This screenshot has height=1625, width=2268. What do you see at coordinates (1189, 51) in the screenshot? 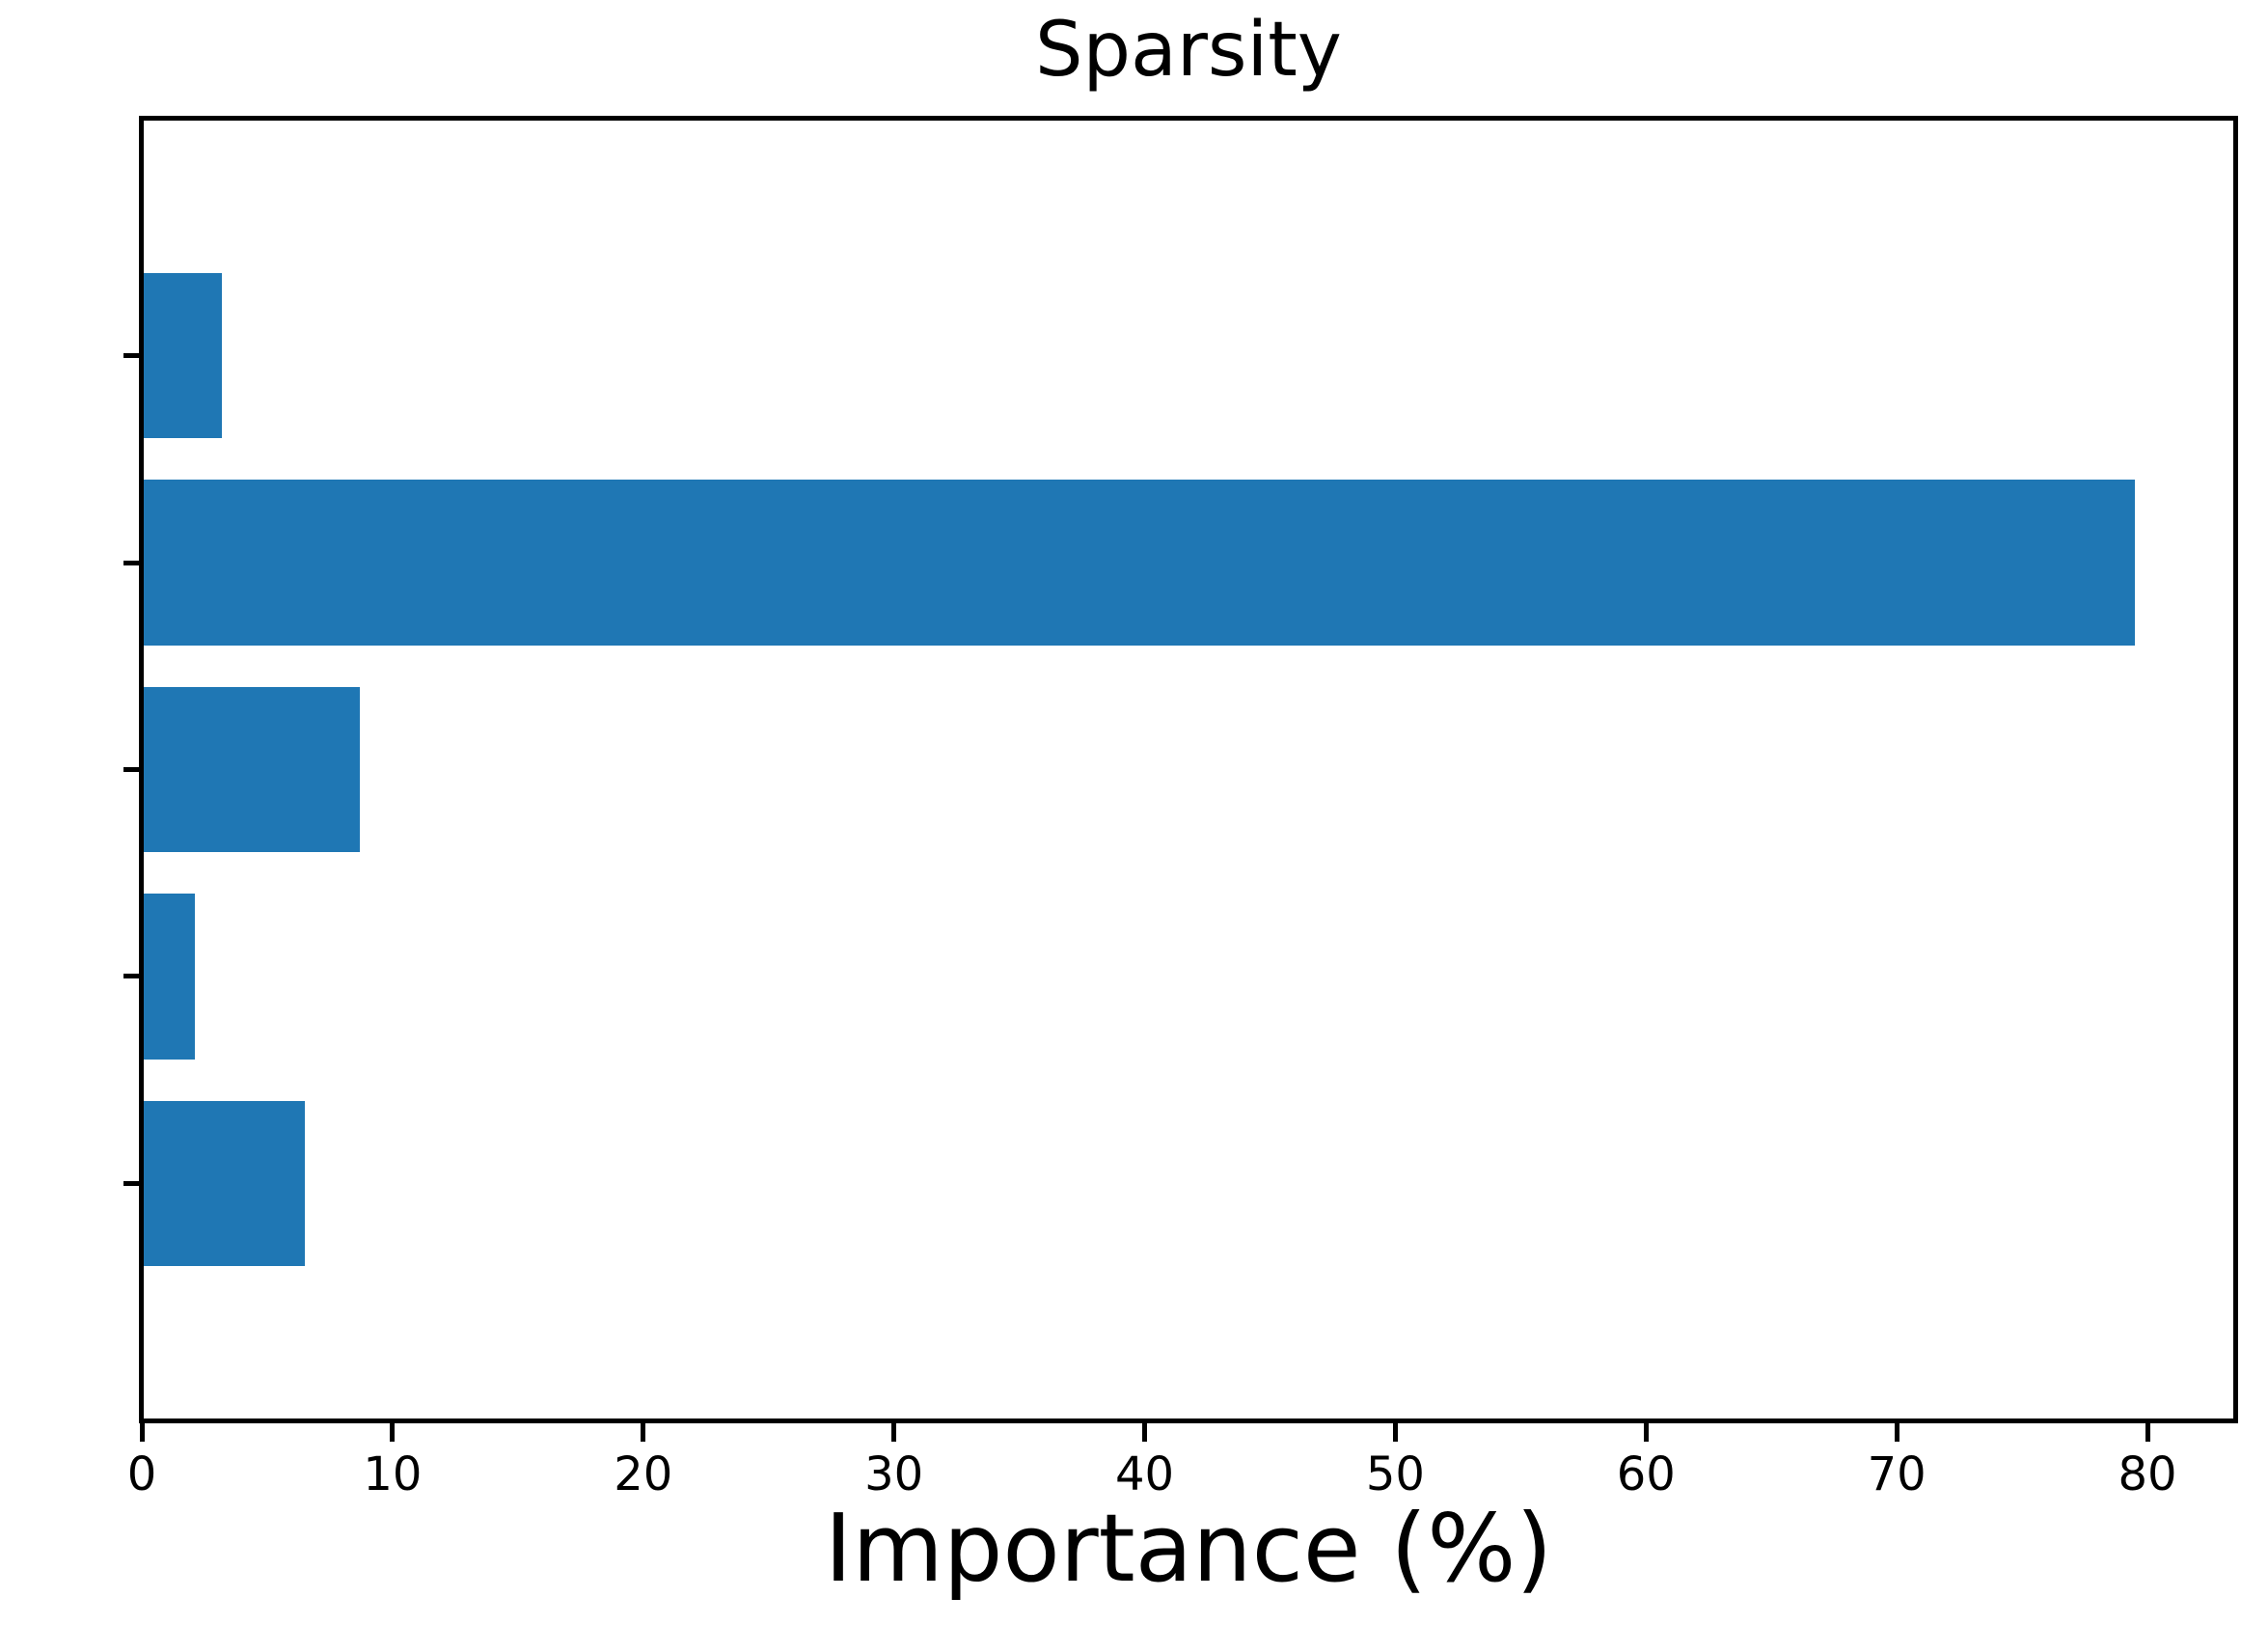
I see `chart-title: Sparsity` at bounding box center [1189, 51].